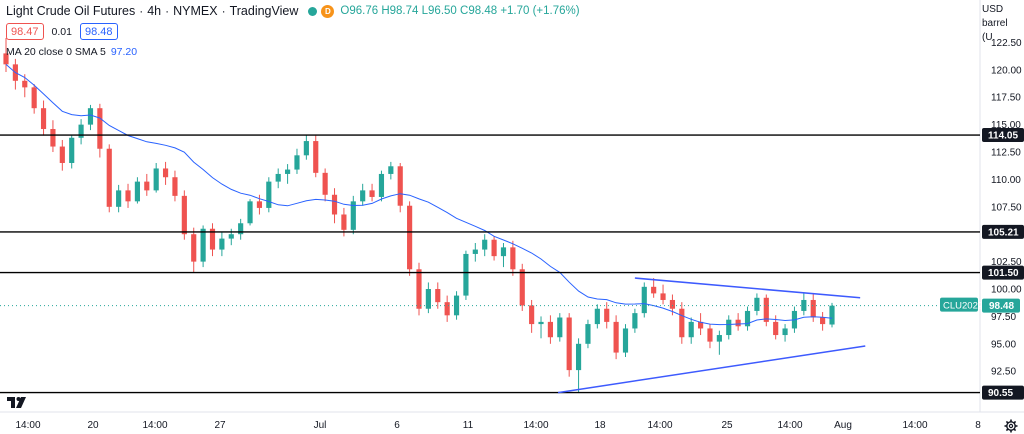 This screenshot has height=434, width=1024. What do you see at coordinates (320, 425) in the screenshot?
I see `x-tick-label: Jul` at bounding box center [320, 425].